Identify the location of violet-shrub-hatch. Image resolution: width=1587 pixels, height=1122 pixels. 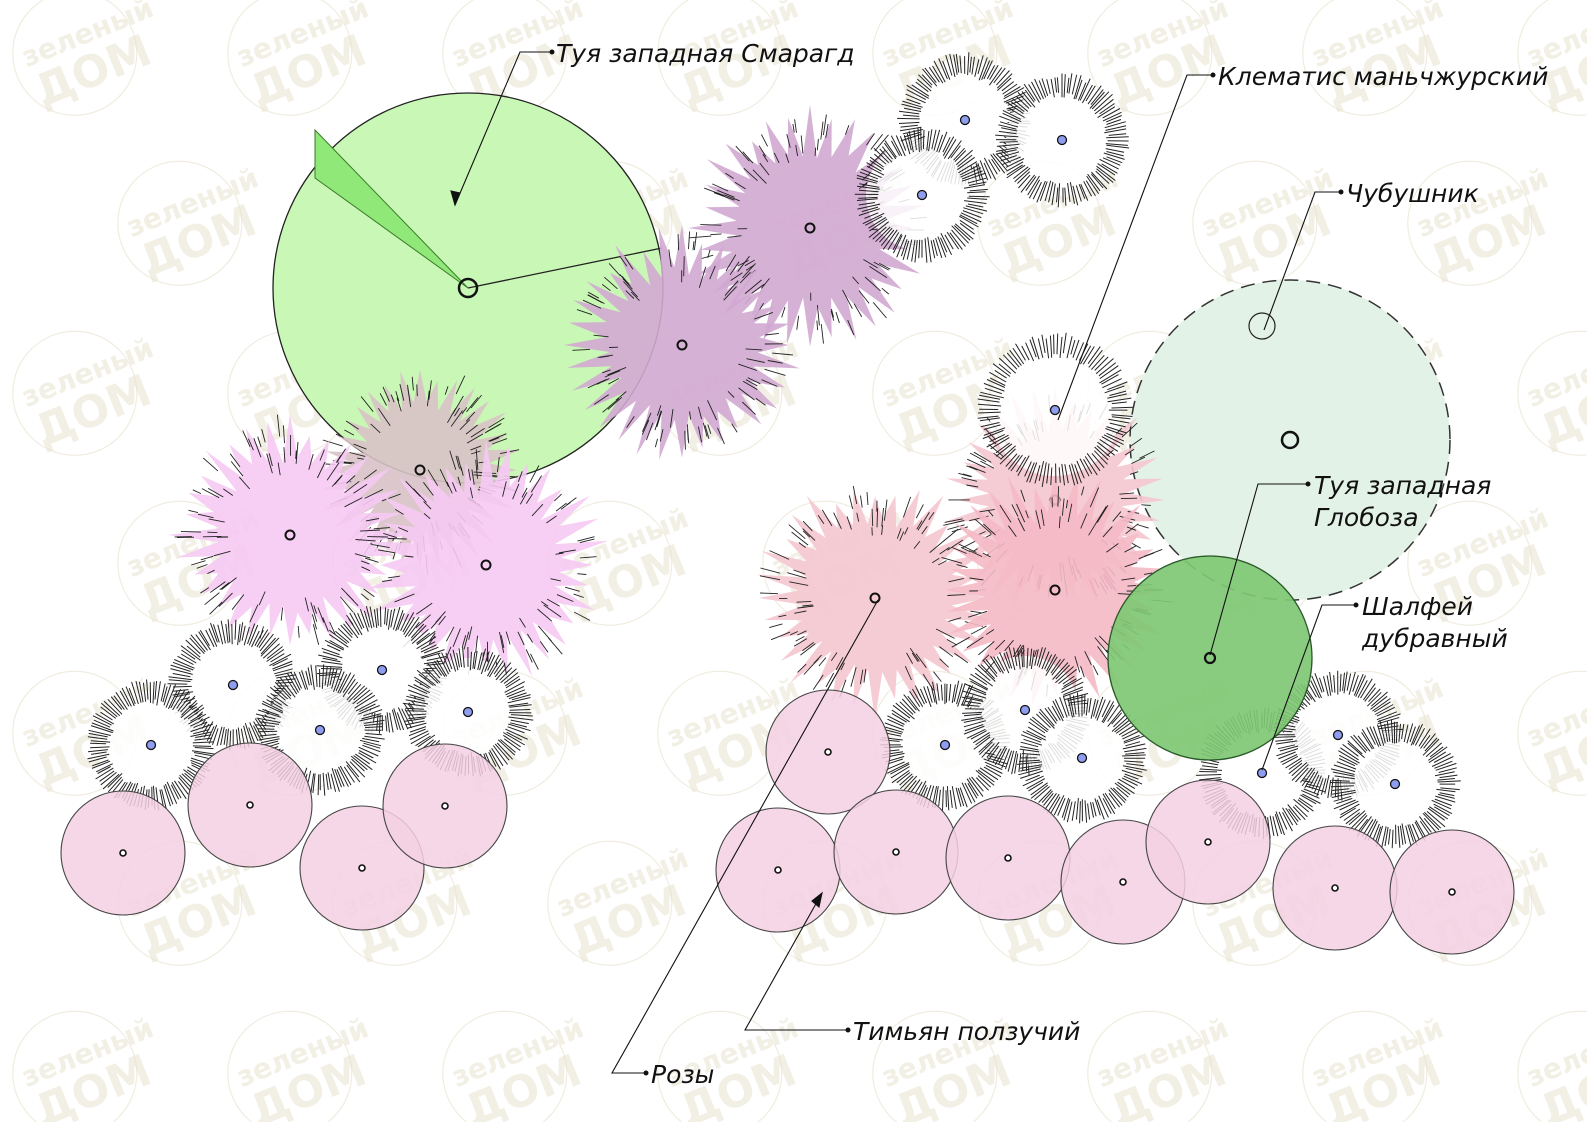
(682, 340).